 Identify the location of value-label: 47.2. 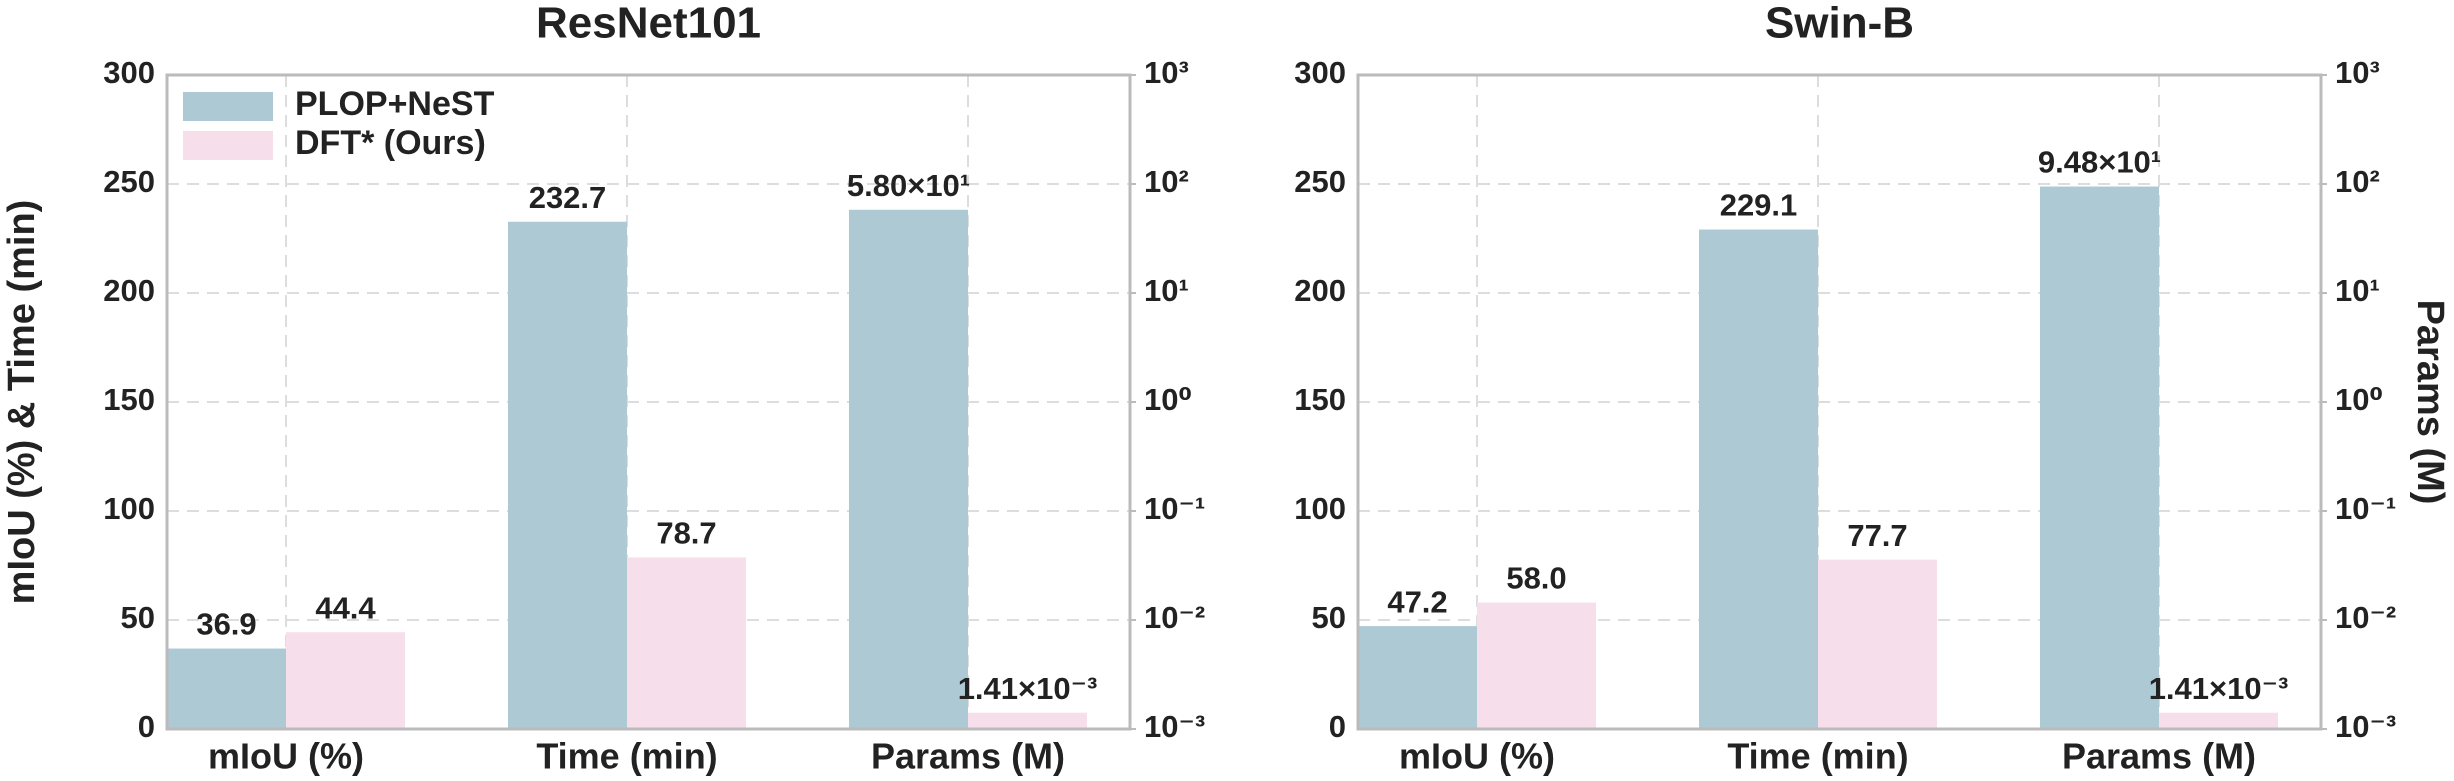
(1417, 601).